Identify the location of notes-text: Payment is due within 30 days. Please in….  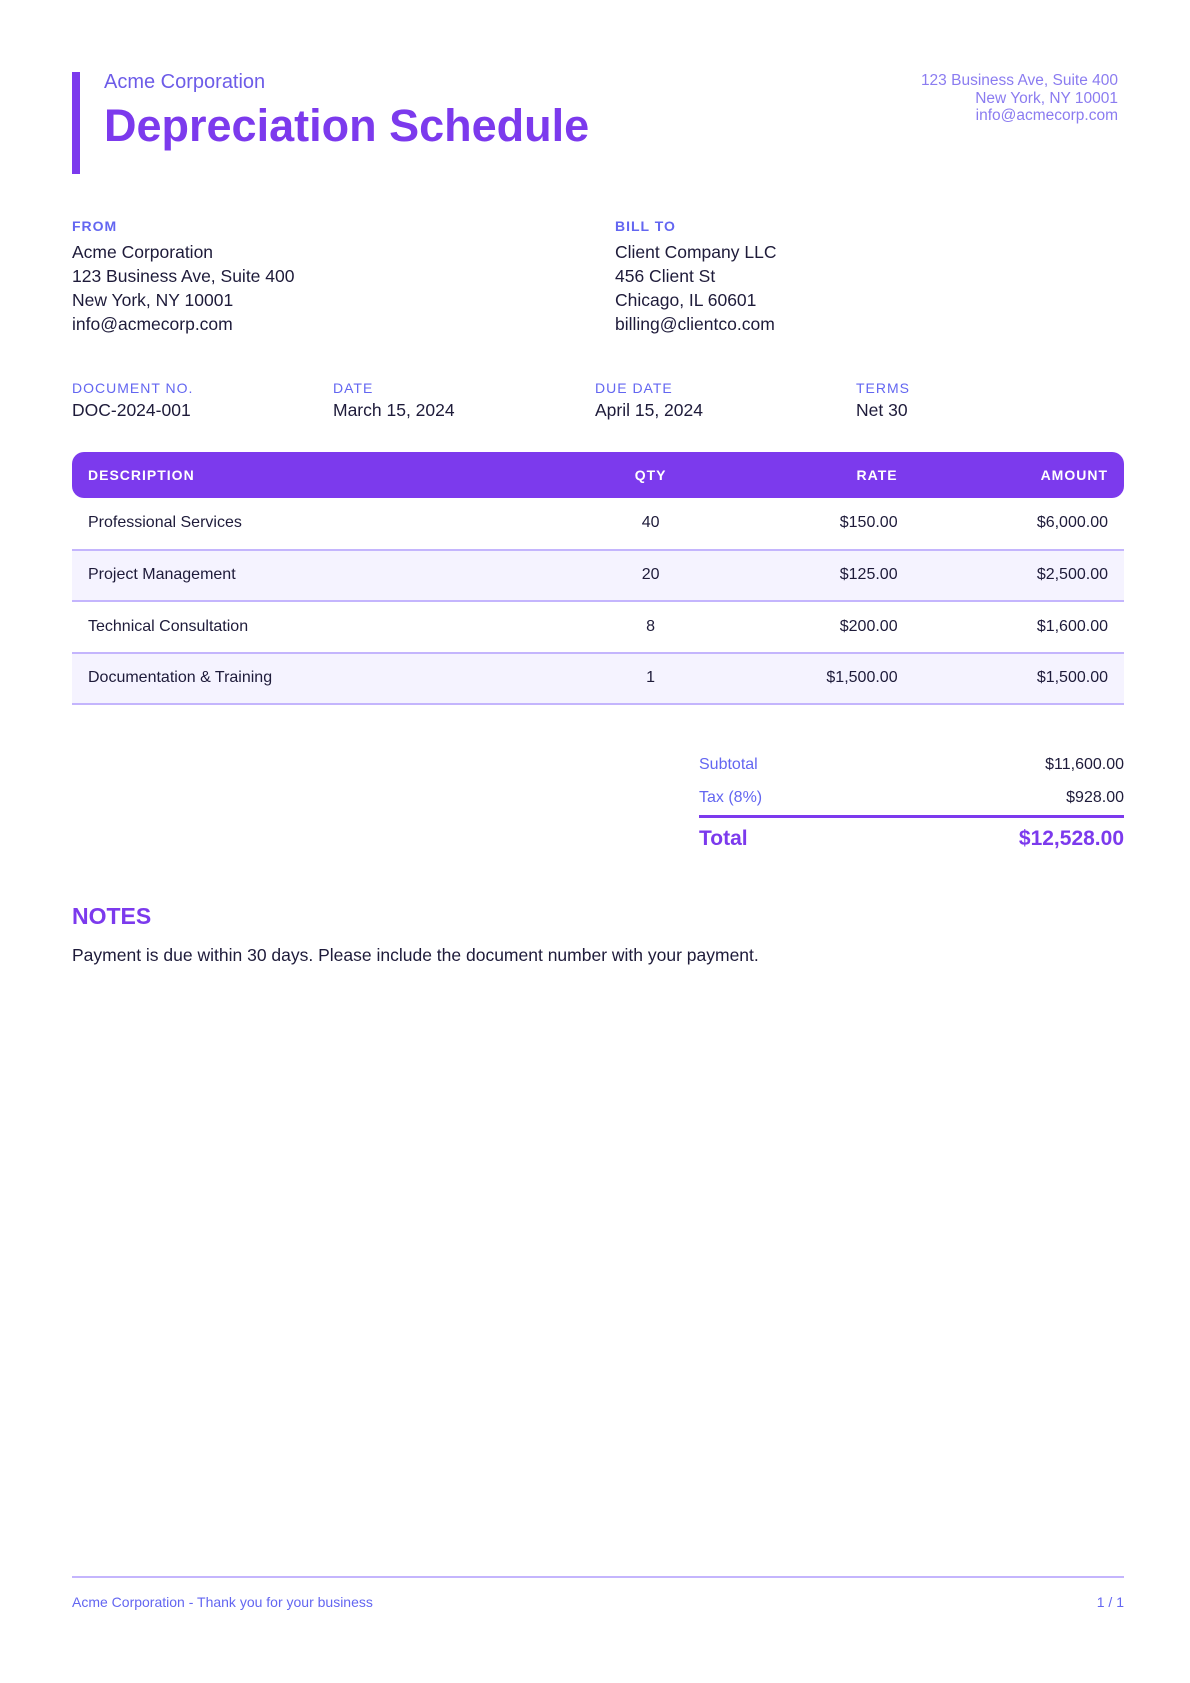
(415, 955).